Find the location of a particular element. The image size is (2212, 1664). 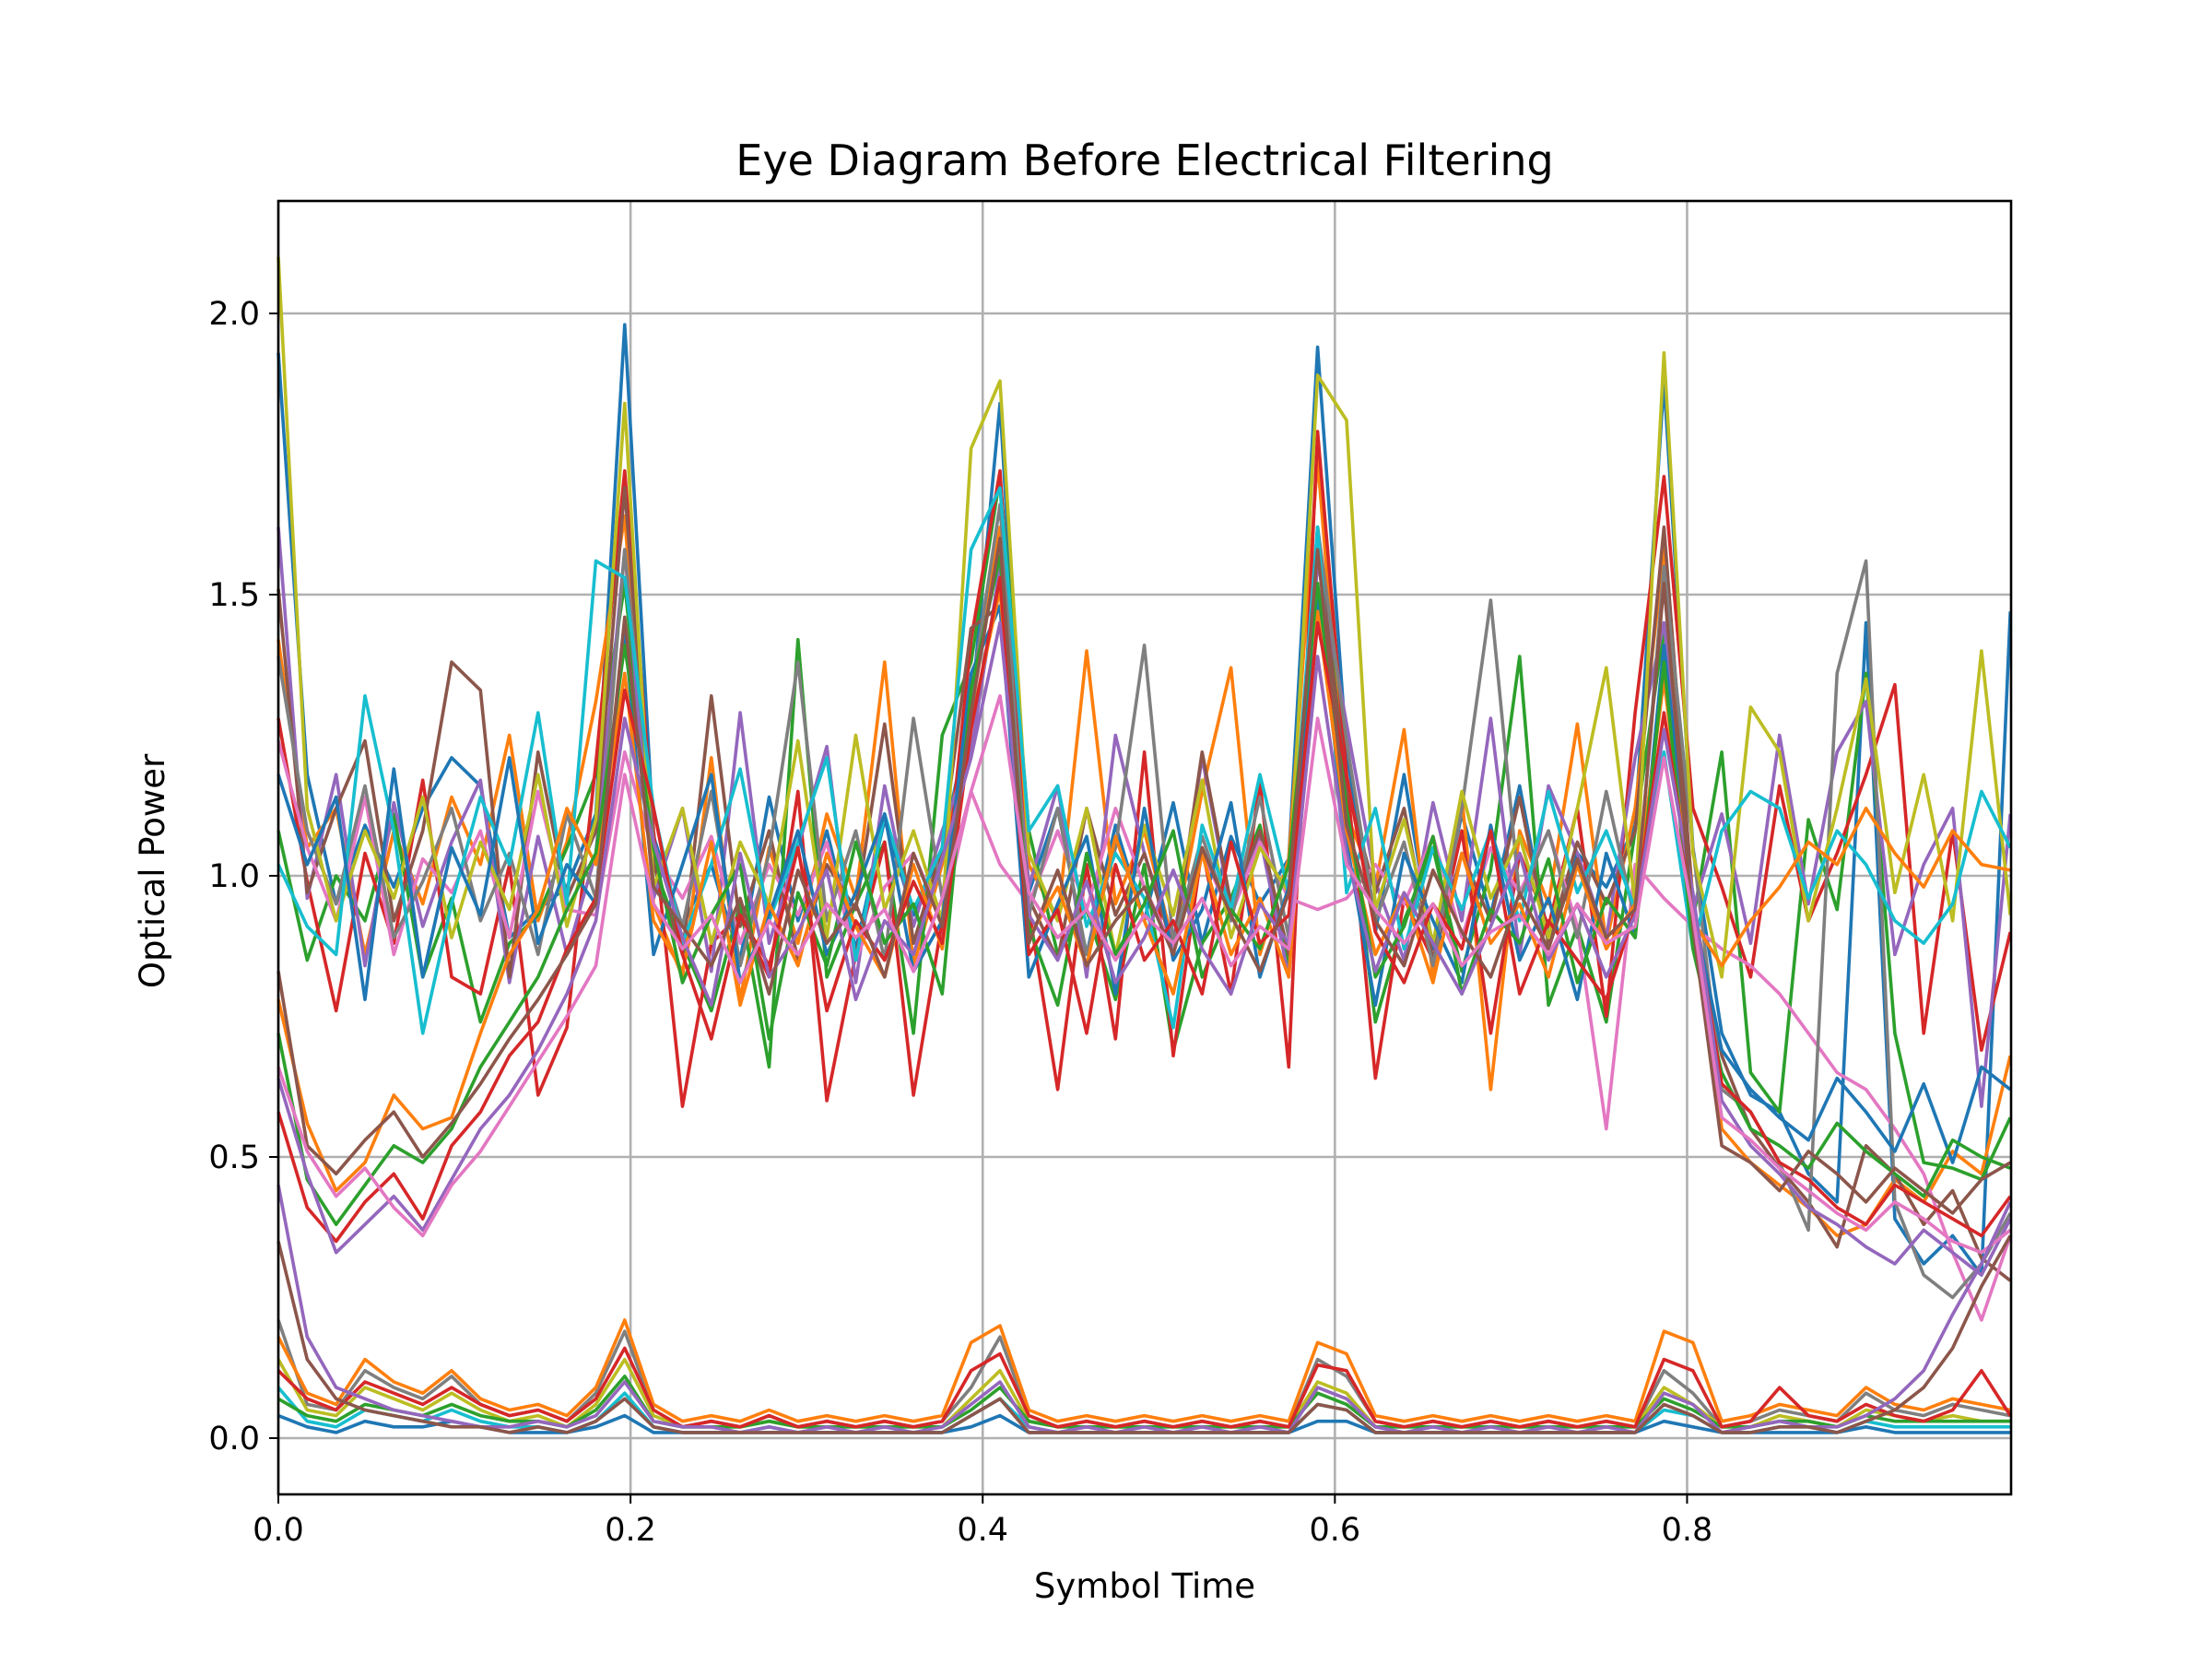

y-tick-label: 1.5 is located at coordinates (234, 595).